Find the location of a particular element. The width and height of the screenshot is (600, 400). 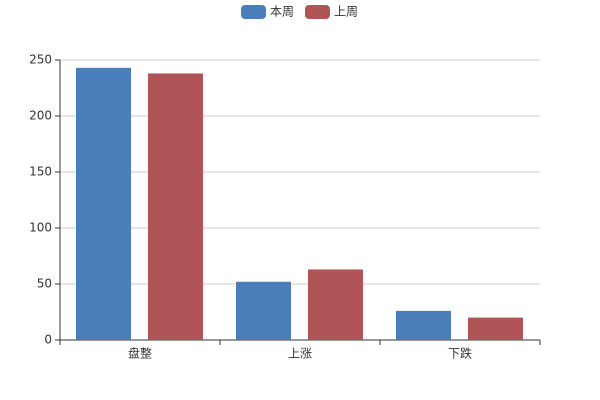

y-tick-label: 200 is located at coordinates (40, 116).